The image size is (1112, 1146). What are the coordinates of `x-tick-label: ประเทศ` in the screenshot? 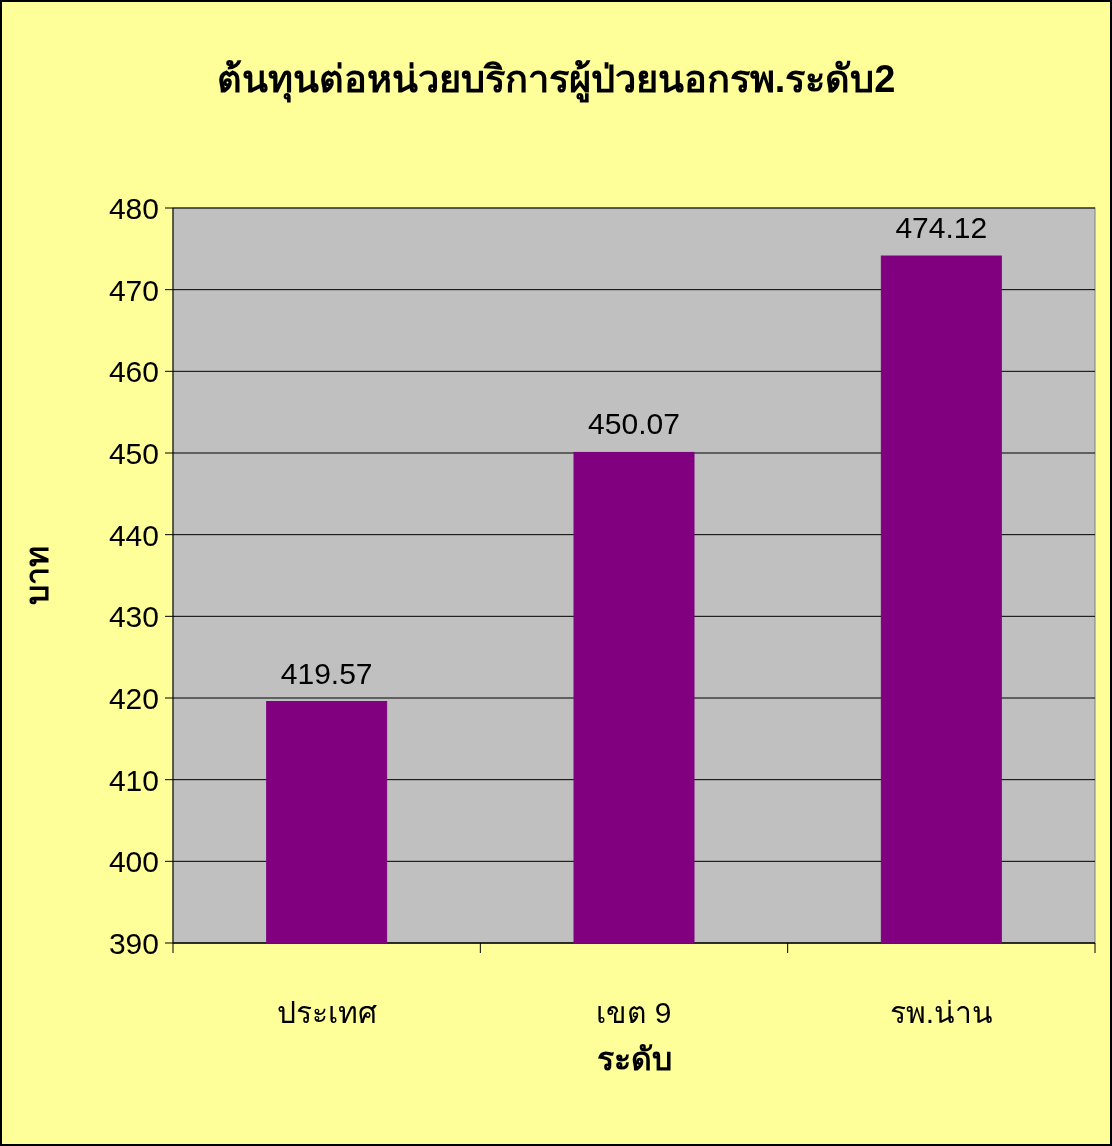 It's located at (326, 1012).